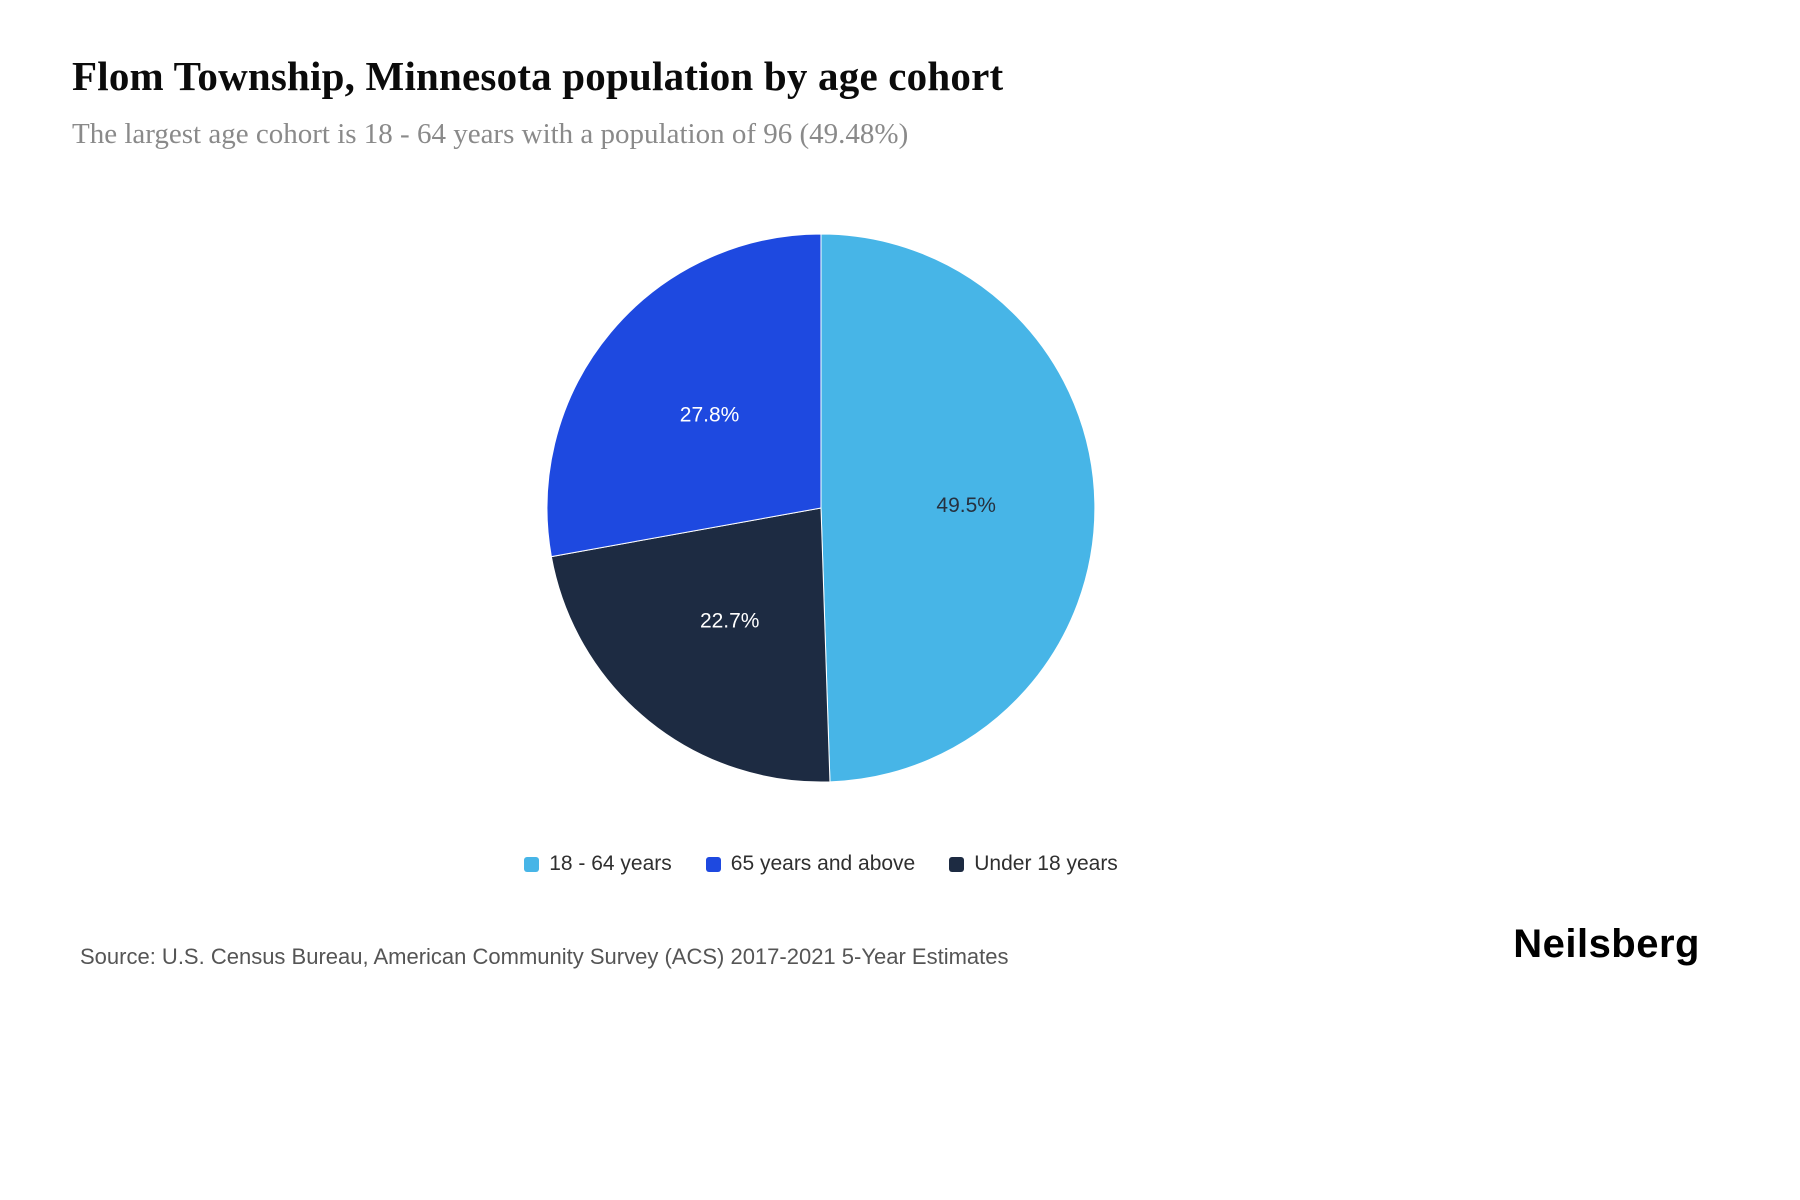 This screenshot has height=1200, width=1800. What do you see at coordinates (710, 414) in the screenshot?
I see `pie-slice-percentage-label: 27.8%` at bounding box center [710, 414].